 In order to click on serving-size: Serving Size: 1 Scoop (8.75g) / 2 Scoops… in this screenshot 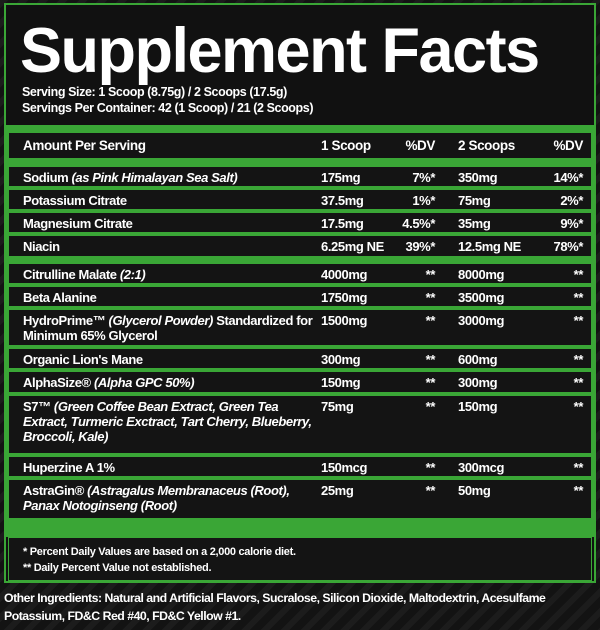, I will do `click(154, 92)`.